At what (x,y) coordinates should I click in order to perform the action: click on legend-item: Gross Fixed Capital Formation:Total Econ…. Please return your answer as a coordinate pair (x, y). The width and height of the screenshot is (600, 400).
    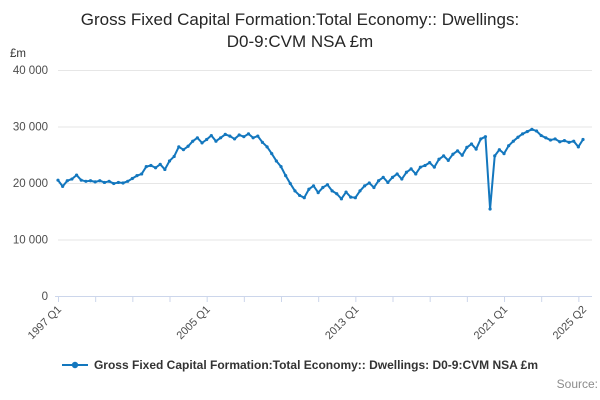
    Looking at the image, I should click on (300, 365).